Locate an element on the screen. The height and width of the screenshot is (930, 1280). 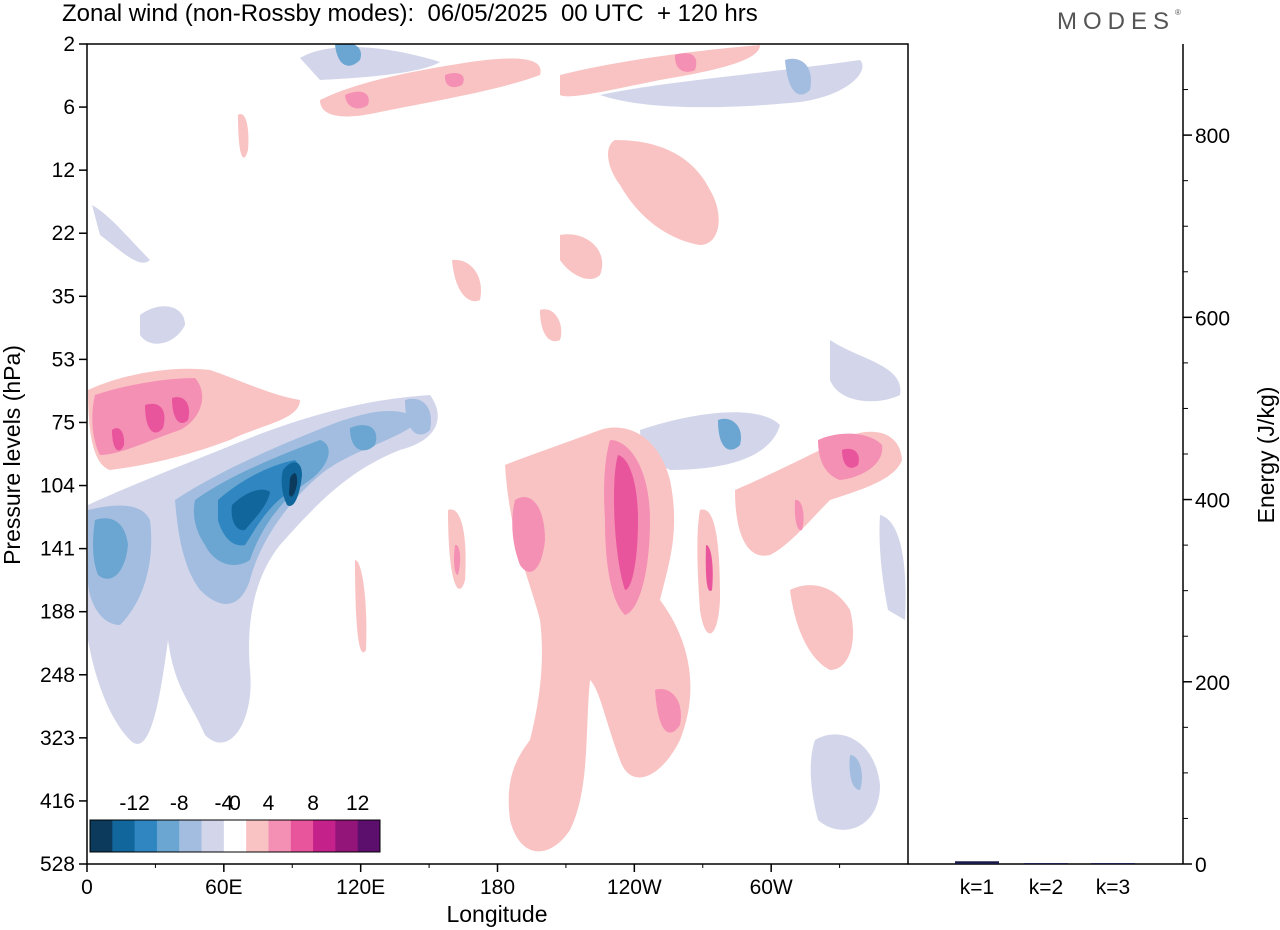
energy-tick-label: 0 is located at coordinates (1201, 865).